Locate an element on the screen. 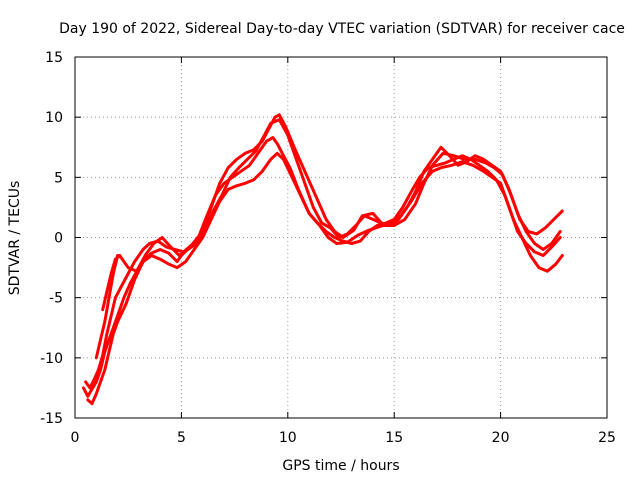 This screenshot has width=640, height=480. x-tick-label: 5 is located at coordinates (181, 438).